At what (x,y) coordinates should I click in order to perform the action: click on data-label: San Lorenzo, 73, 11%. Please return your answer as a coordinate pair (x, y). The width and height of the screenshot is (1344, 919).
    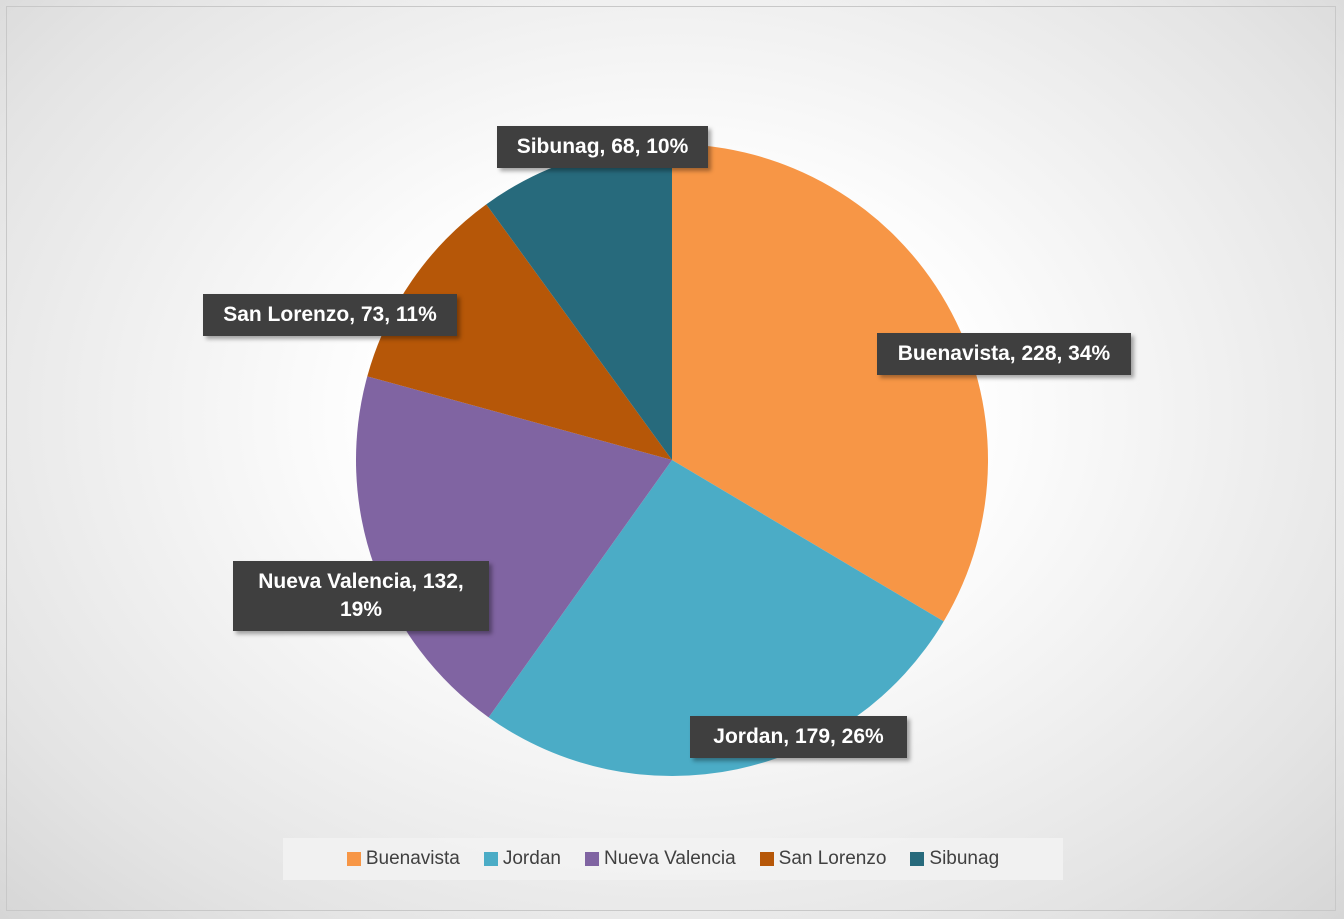
    Looking at the image, I should click on (330, 315).